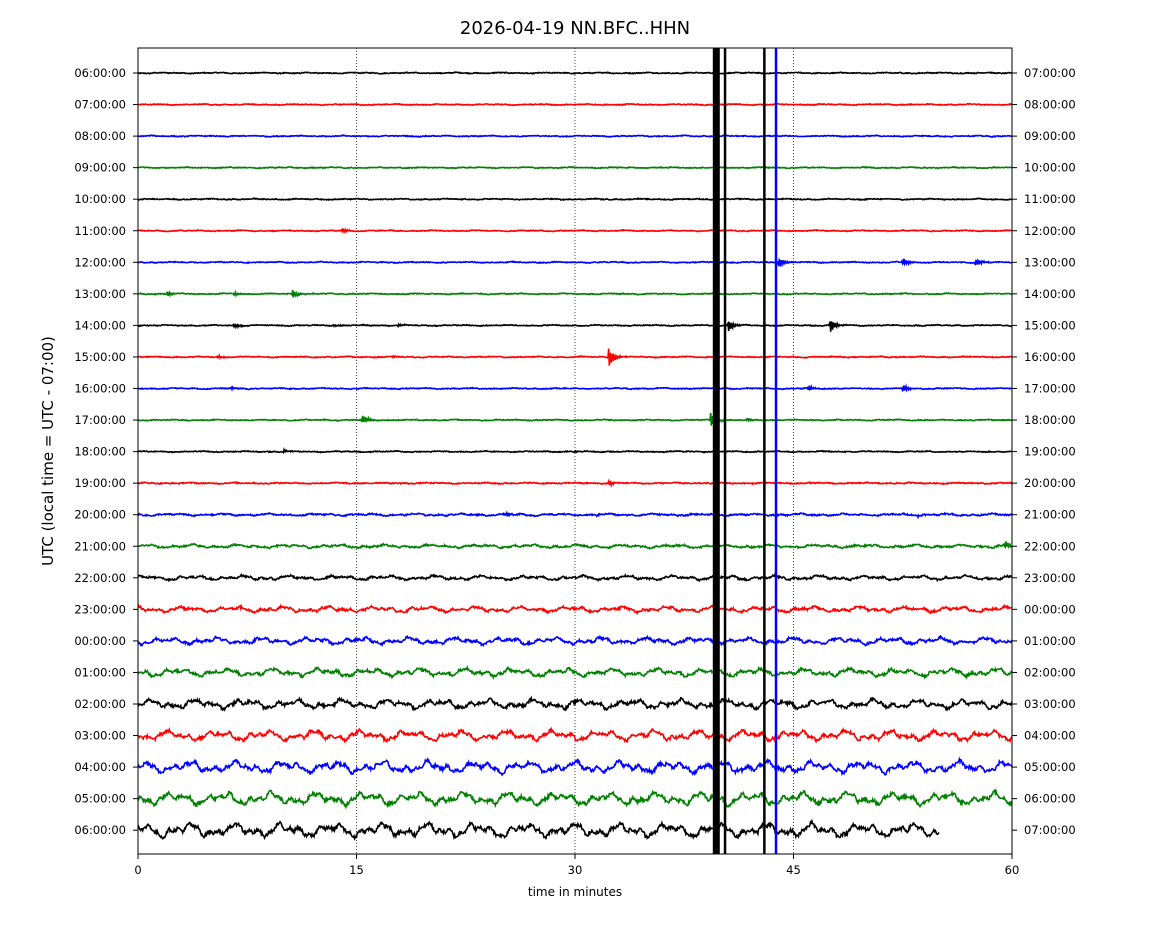 The width and height of the screenshot is (1150, 950). Describe the element at coordinates (1050, 578) in the screenshot. I see `right-time-label: 23:00:00` at that location.